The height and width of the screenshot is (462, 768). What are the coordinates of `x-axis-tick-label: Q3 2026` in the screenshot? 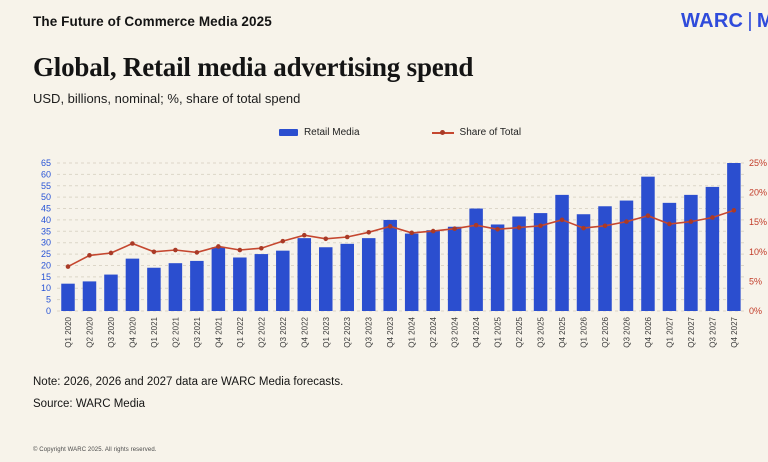 It's located at (626, 331).